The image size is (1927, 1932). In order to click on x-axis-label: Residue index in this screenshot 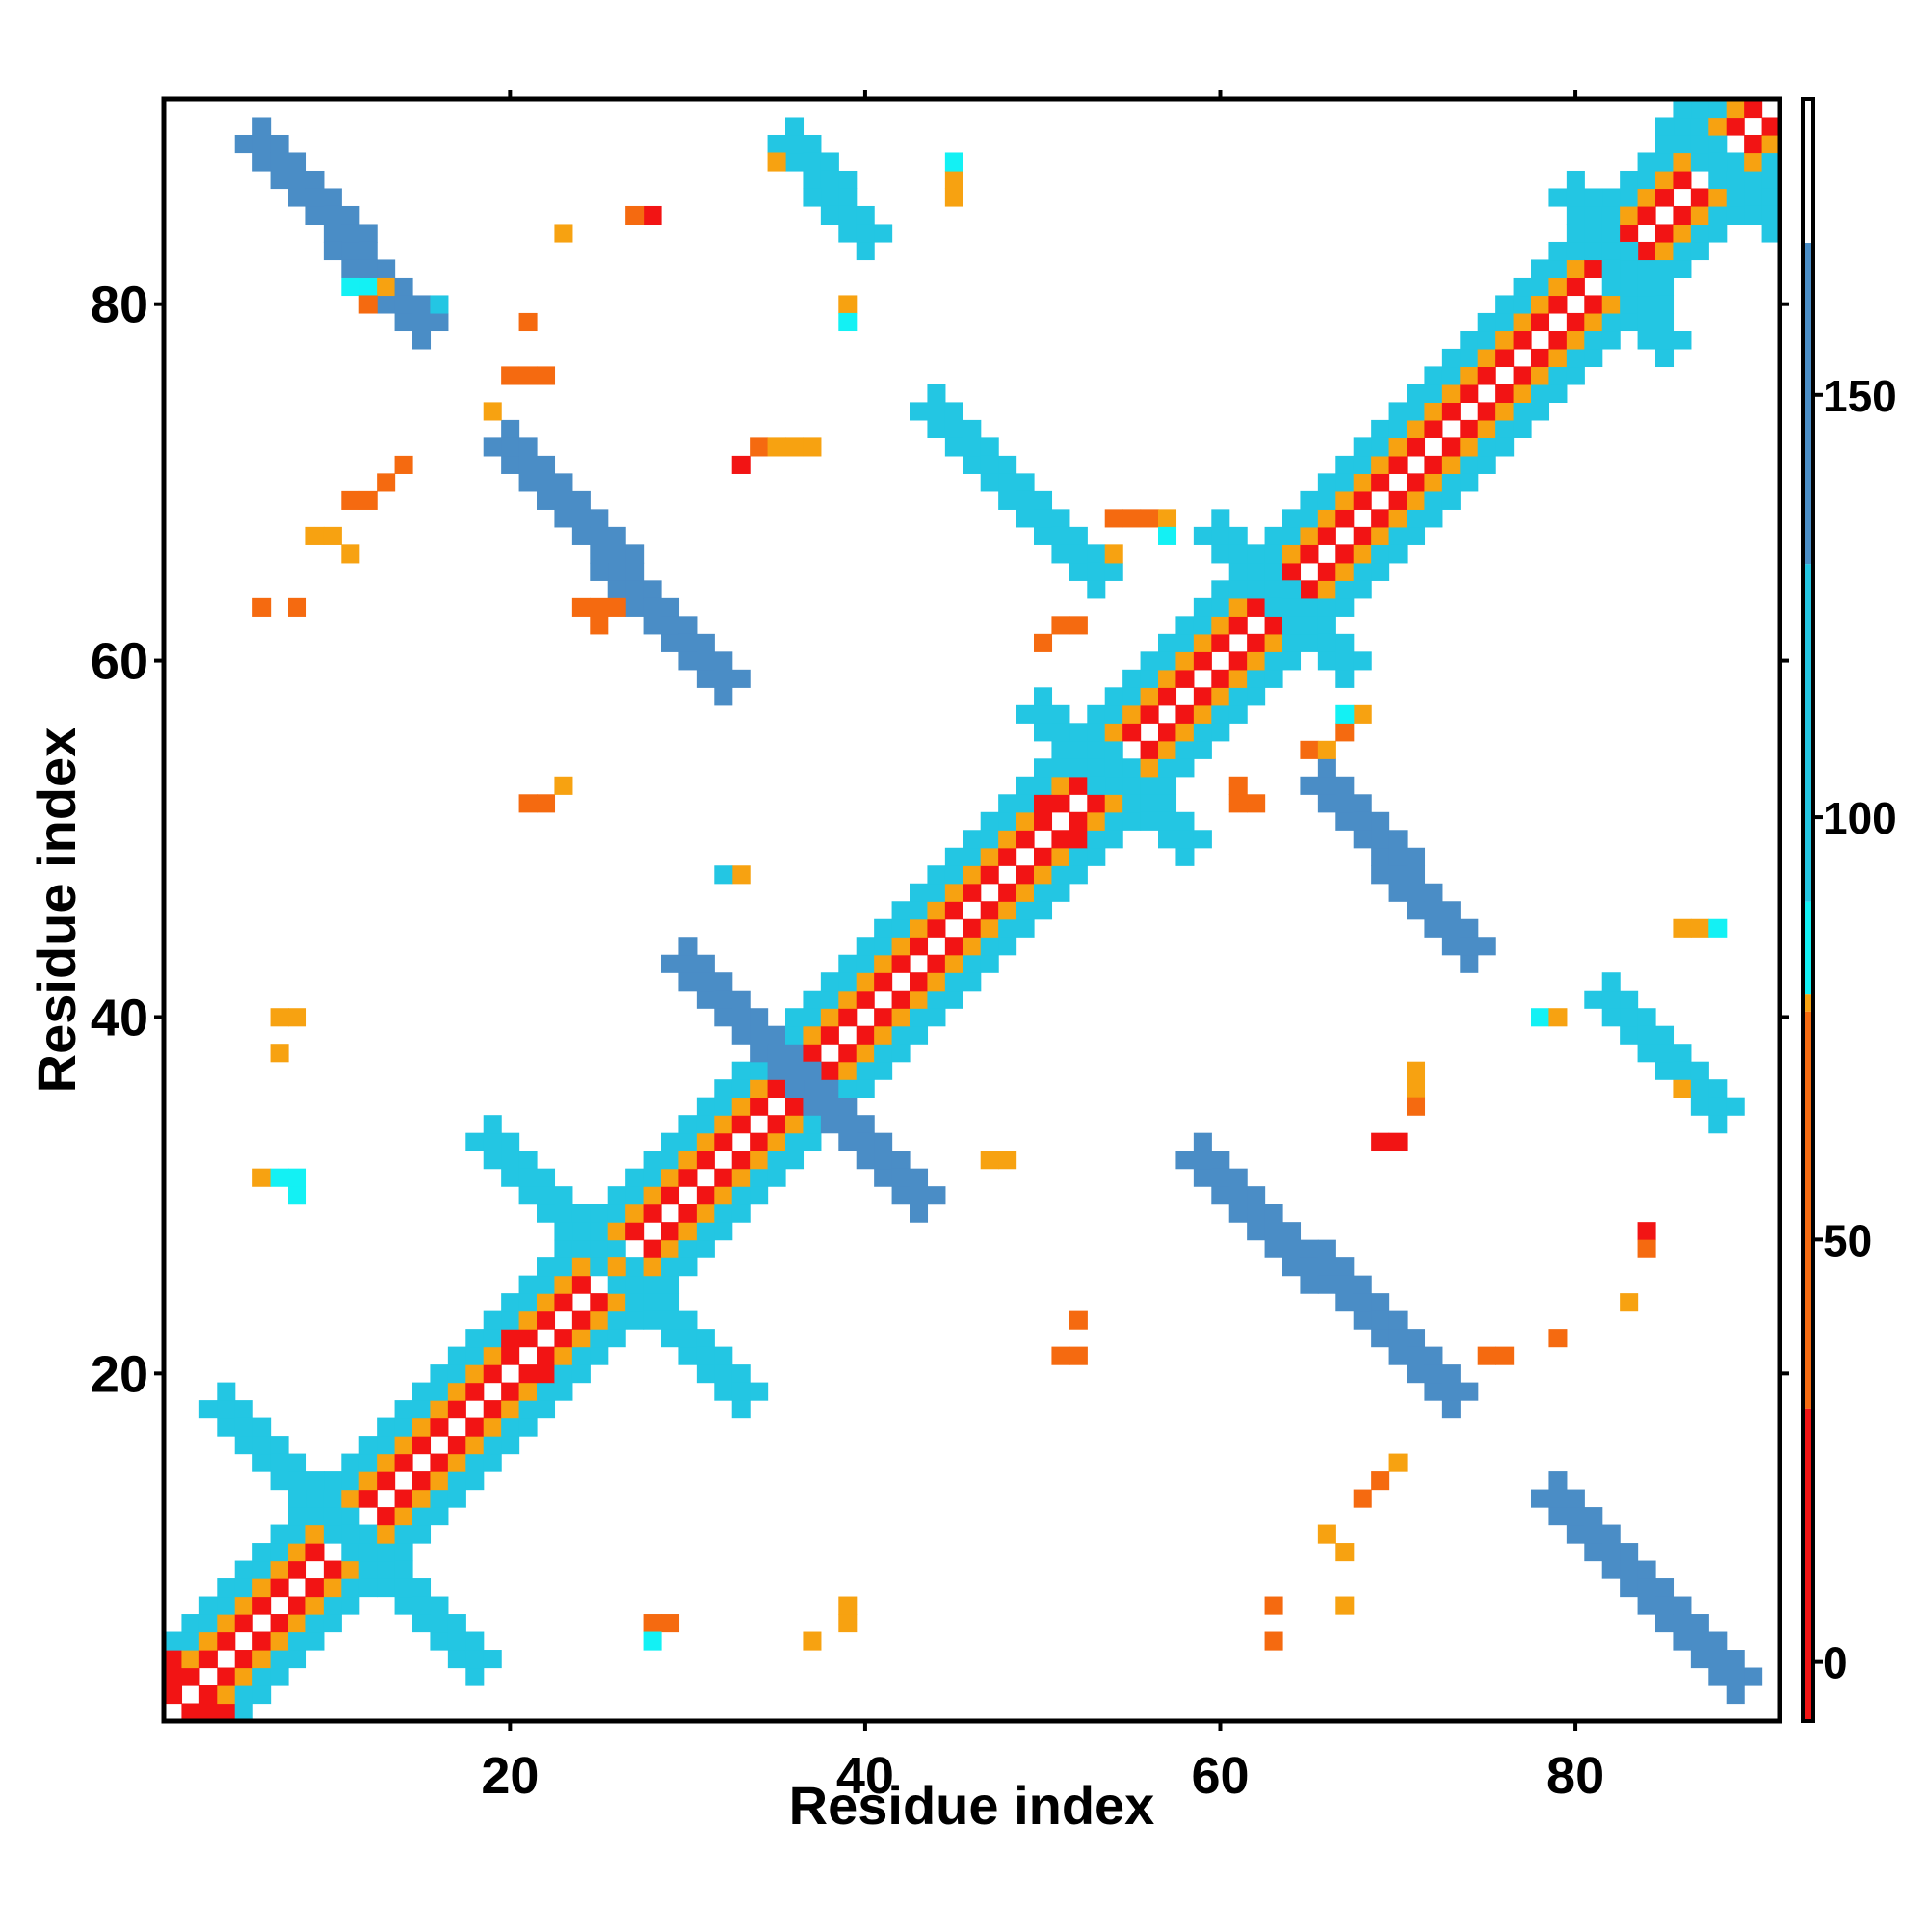, I will do `click(972, 1805)`.